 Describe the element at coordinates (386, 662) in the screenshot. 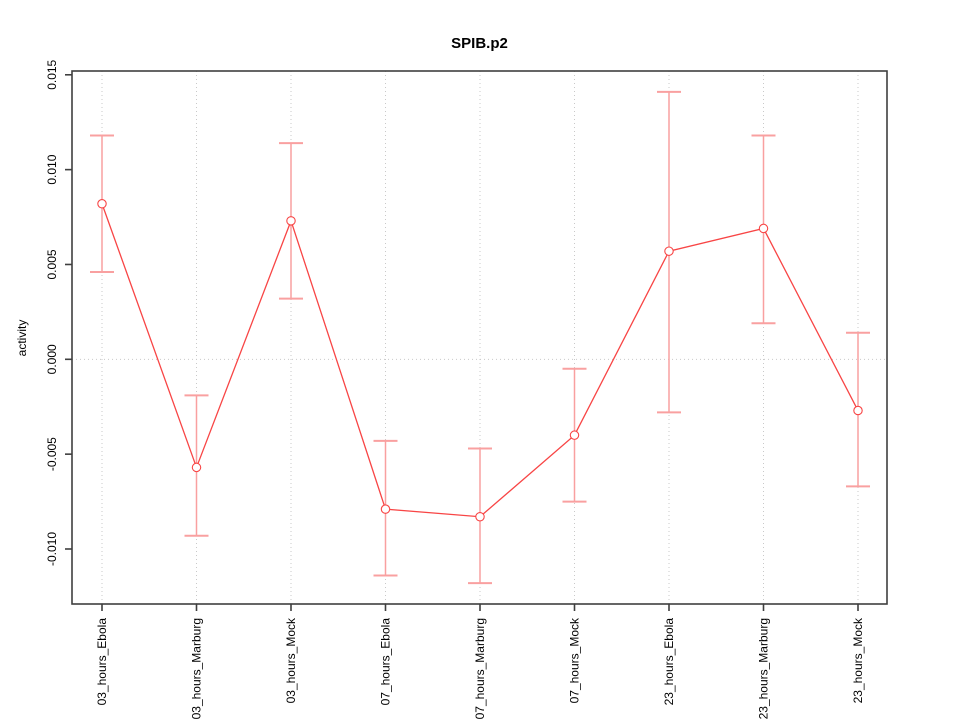

I see `x-tick-label: 07_hours_Ebola` at that location.